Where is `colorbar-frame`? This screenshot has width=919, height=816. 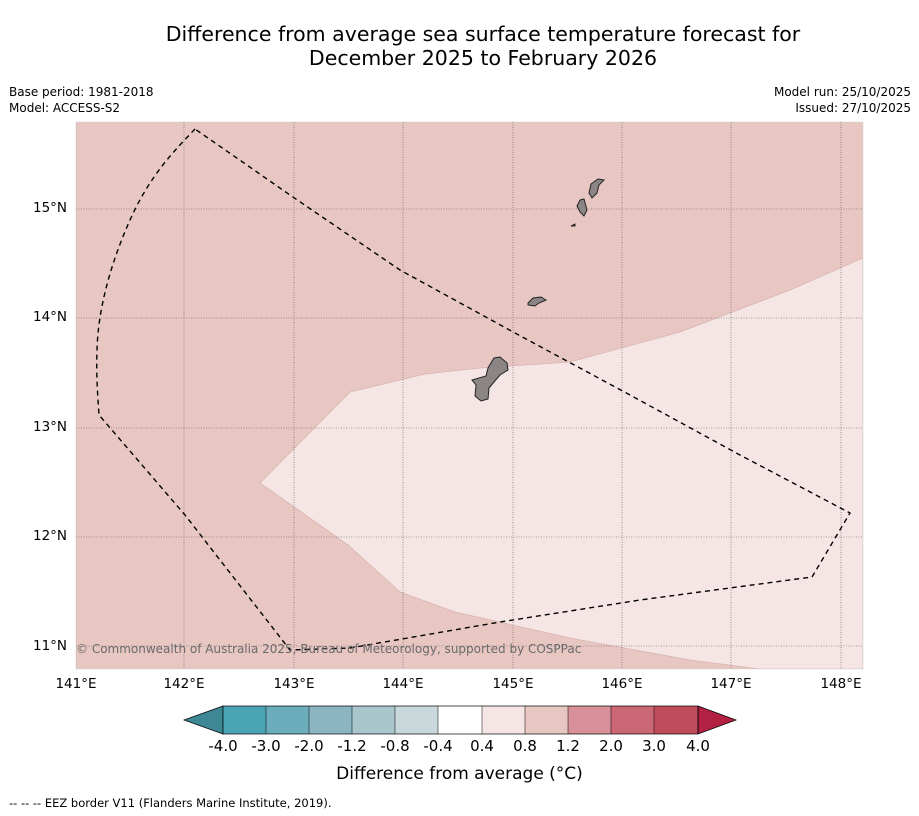 colorbar-frame is located at coordinates (460, 720).